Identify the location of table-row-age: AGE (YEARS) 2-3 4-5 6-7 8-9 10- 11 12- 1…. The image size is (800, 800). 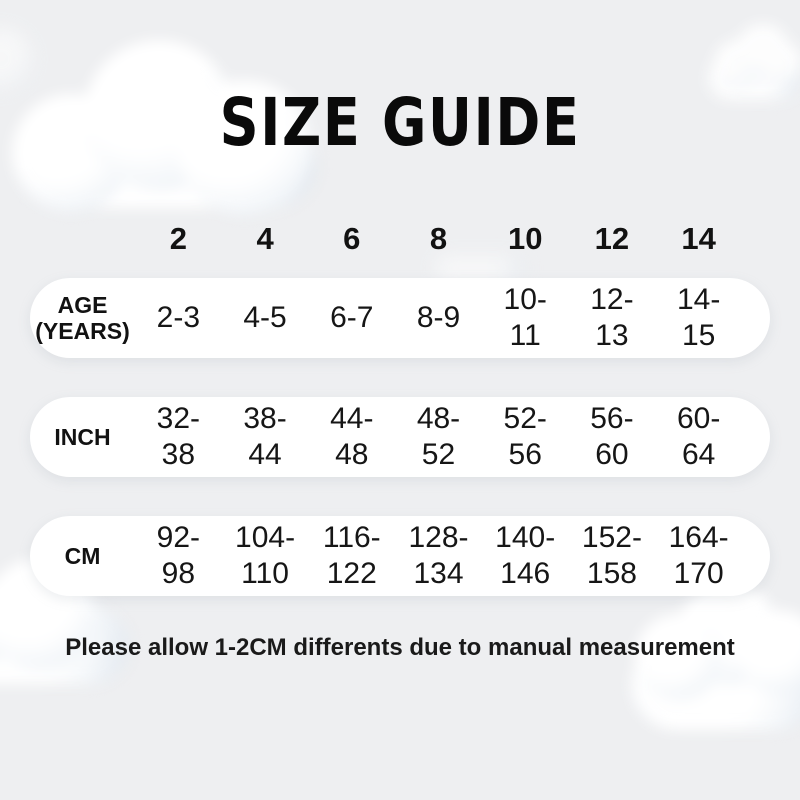
(400, 318).